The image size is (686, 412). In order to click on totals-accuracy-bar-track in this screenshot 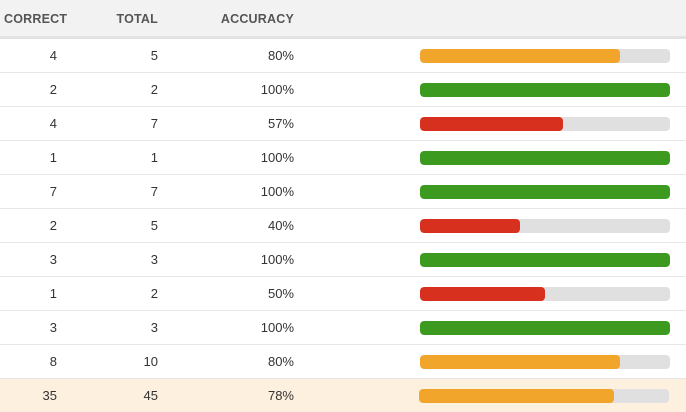, I will do `click(544, 396)`.